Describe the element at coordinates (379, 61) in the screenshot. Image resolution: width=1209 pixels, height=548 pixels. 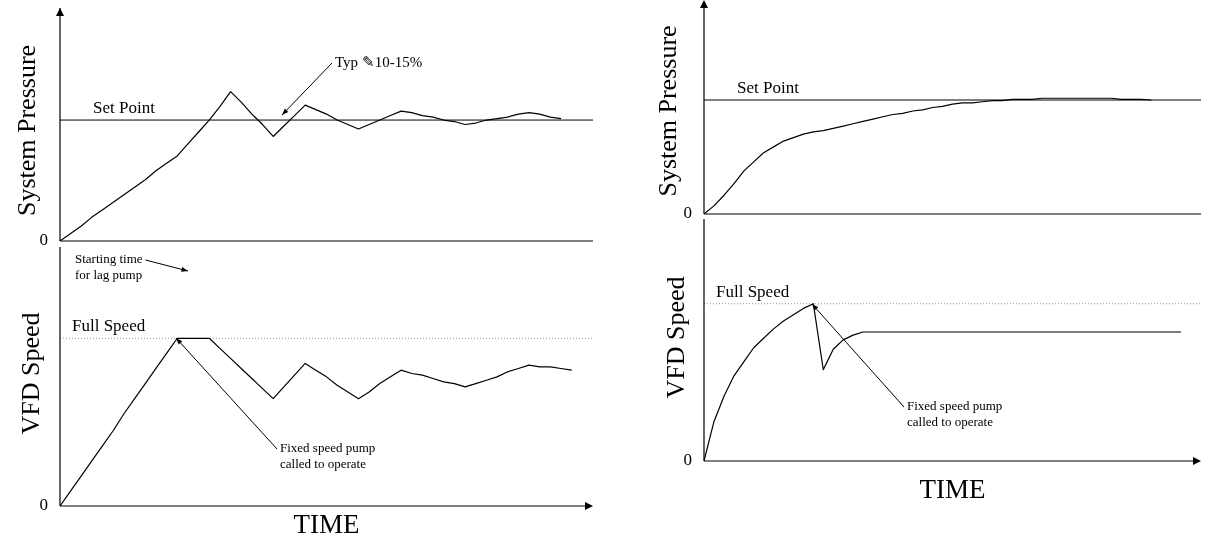
I see `text: Typ ✎10-15%` at that location.